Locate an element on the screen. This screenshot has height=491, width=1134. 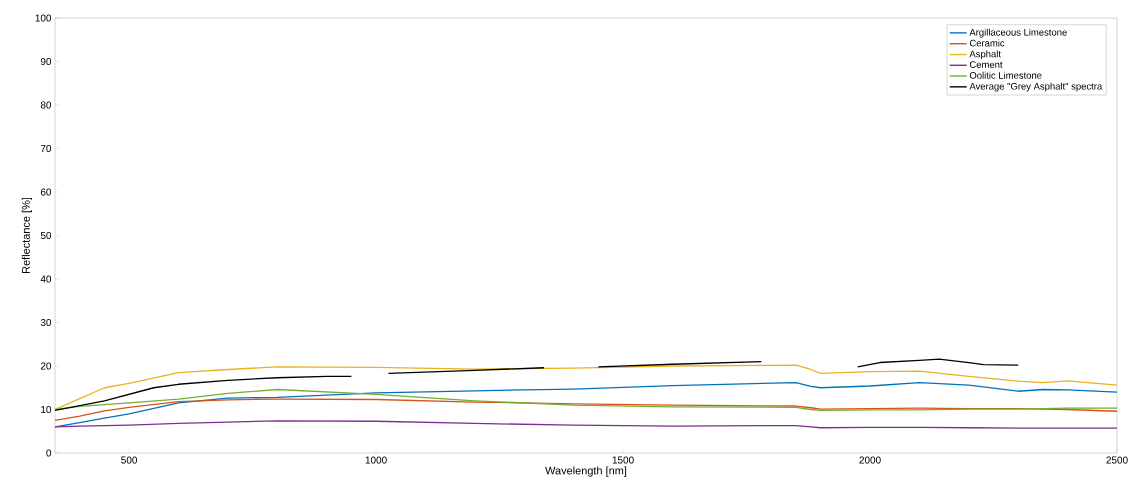
x-tick-label: 2500 is located at coordinates (1117, 460).